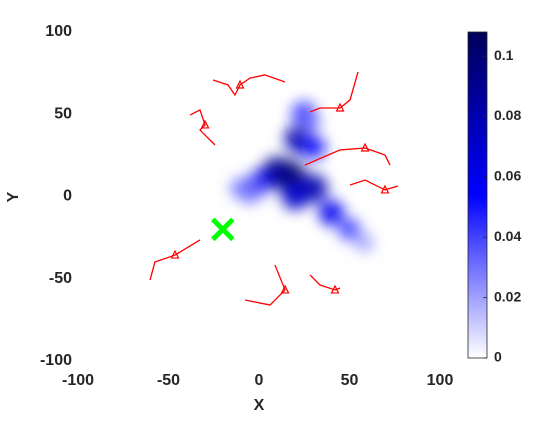 The height and width of the screenshot is (425, 560). Describe the element at coordinates (78, 380) in the screenshot. I see `x-tick-label: -100` at that location.